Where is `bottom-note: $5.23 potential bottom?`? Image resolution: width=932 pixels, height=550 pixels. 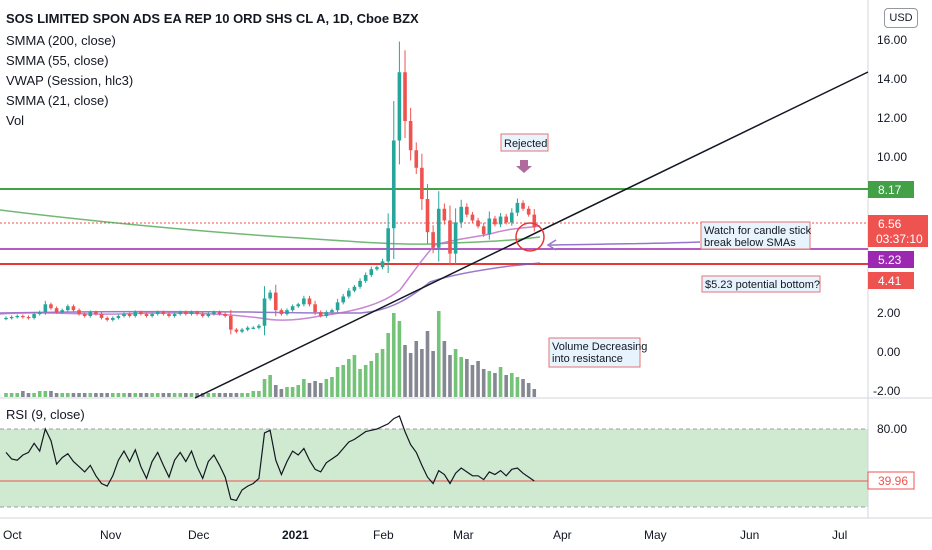
bottom-note: $5.23 potential bottom? is located at coordinates (761, 284).